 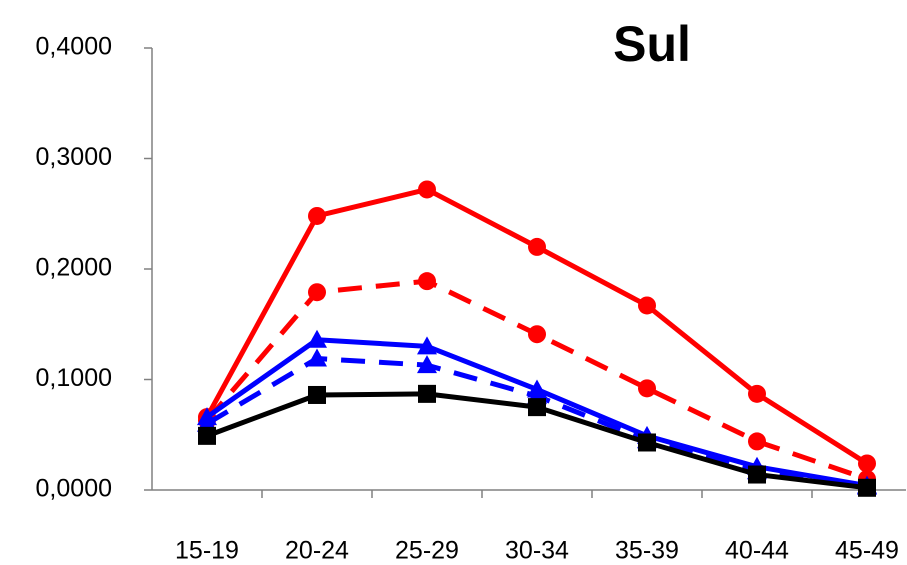 I want to click on y-tick-label: 0,1000, so click(x=74, y=378).